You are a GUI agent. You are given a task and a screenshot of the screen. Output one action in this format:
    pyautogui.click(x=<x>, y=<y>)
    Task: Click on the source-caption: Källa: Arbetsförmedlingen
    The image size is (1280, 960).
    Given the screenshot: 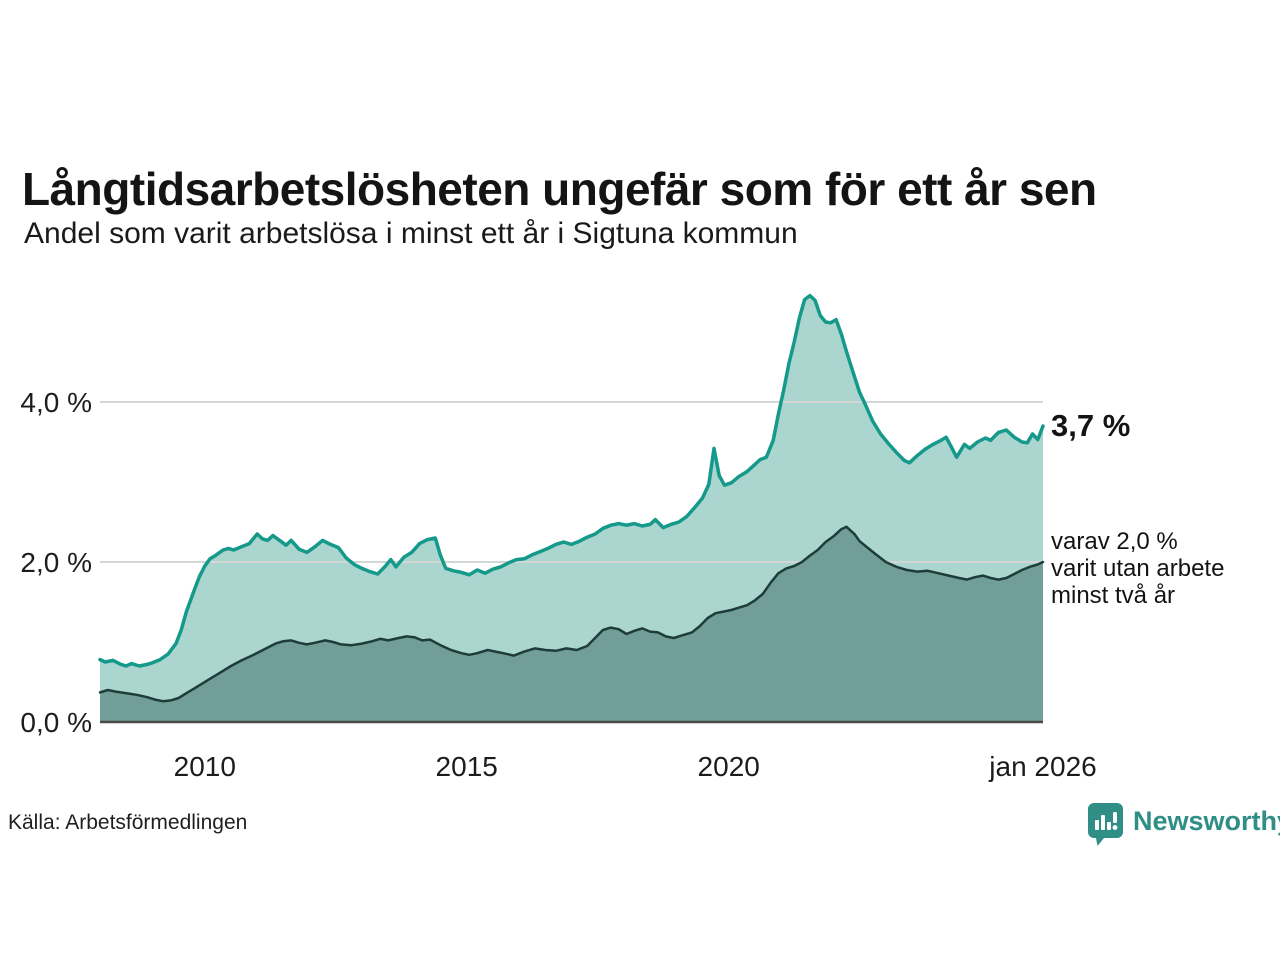 What is the action you would take?
    pyautogui.click(x=128, y=822)
    